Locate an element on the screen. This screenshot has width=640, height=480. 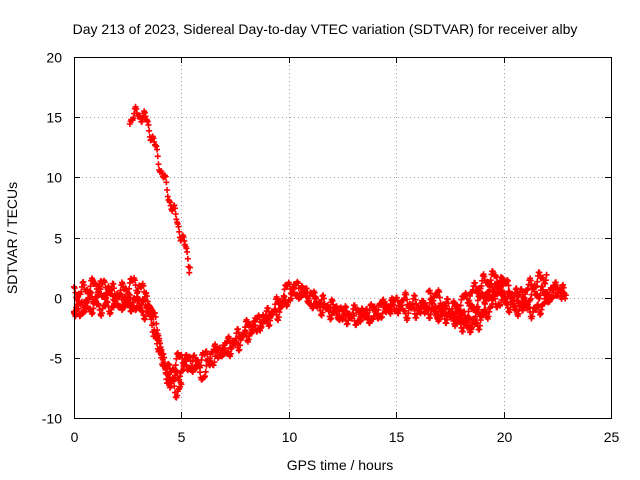
y-tick-label: -10 is located at coordinates (52, 419).